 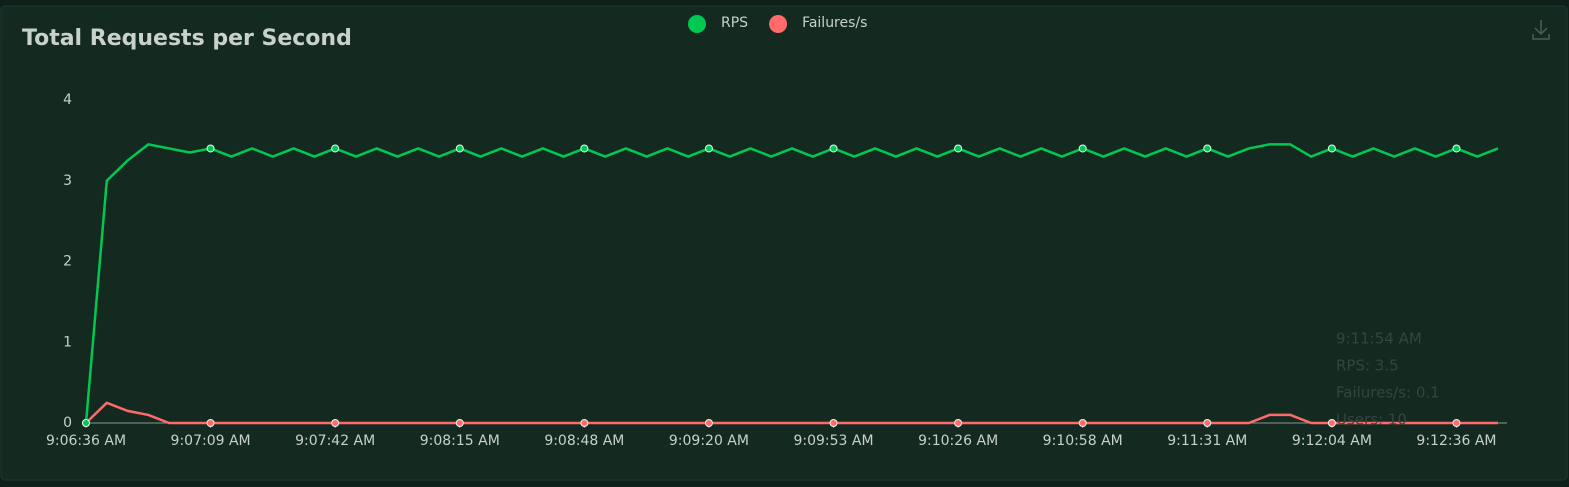 I want to click on x-tick-label: 9:10:58 AM, so click(x=1083, y=441).